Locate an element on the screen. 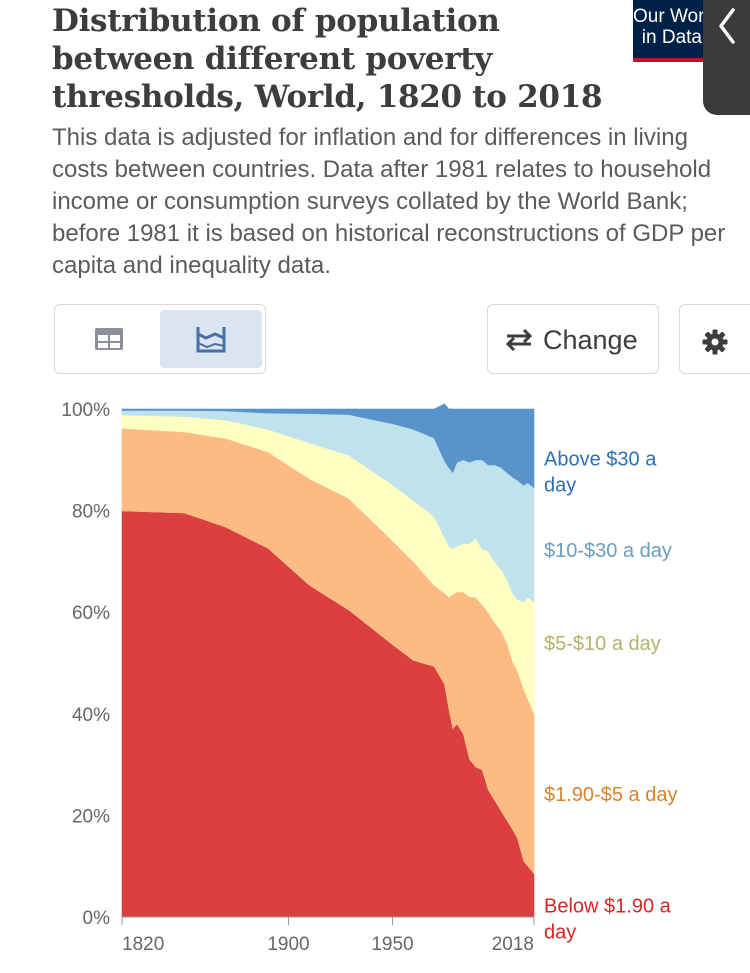  x-tick-label: 1820 is located at coordinates (143, 944).